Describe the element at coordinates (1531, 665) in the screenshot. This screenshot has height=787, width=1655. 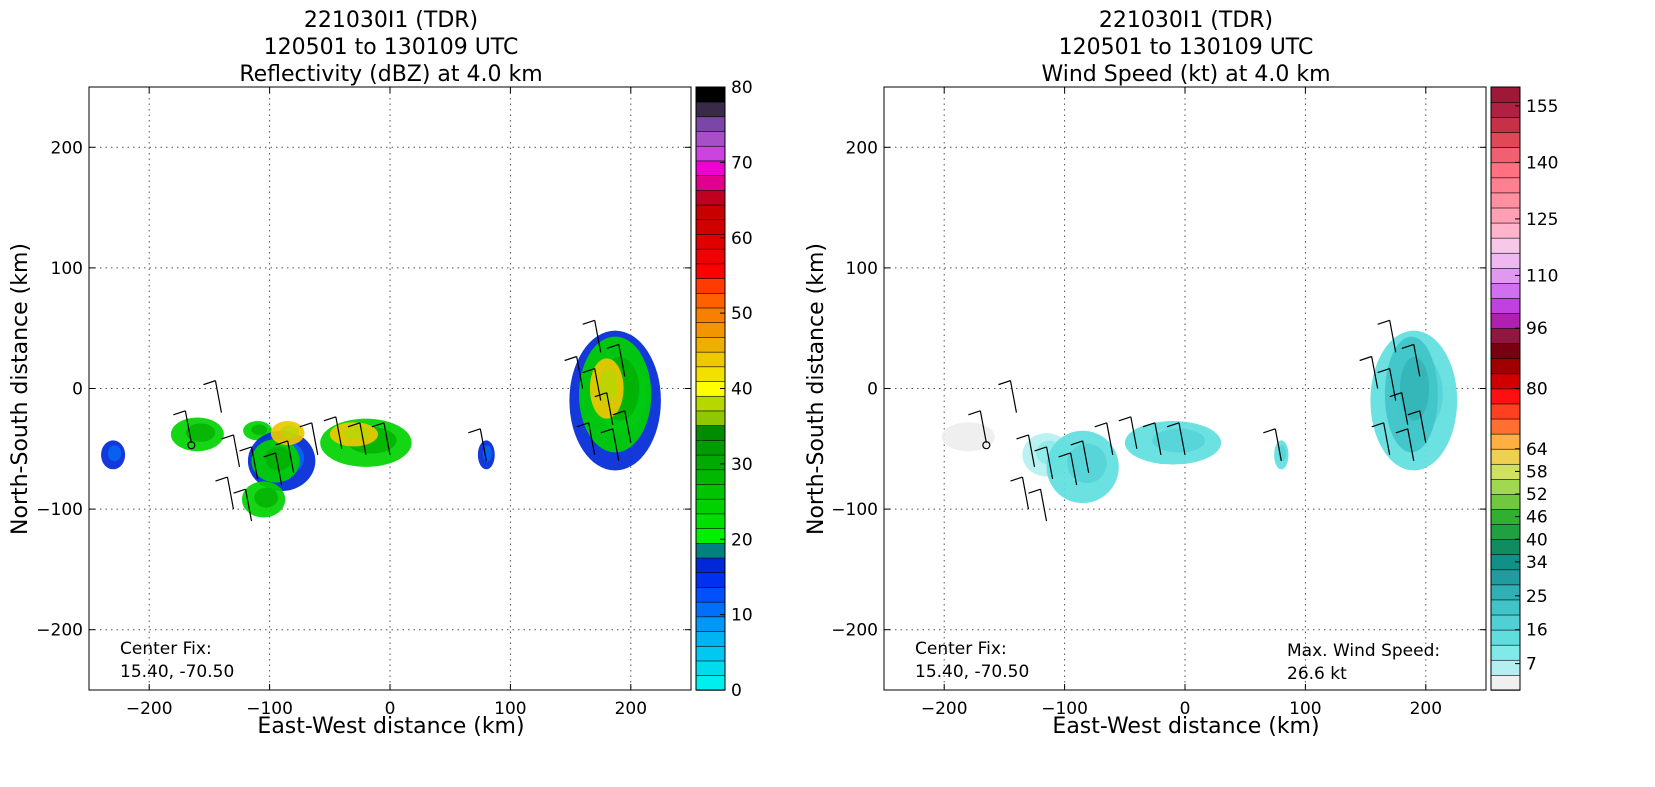
I see `wind-colorbar-tick-label-0: 7` at that location.